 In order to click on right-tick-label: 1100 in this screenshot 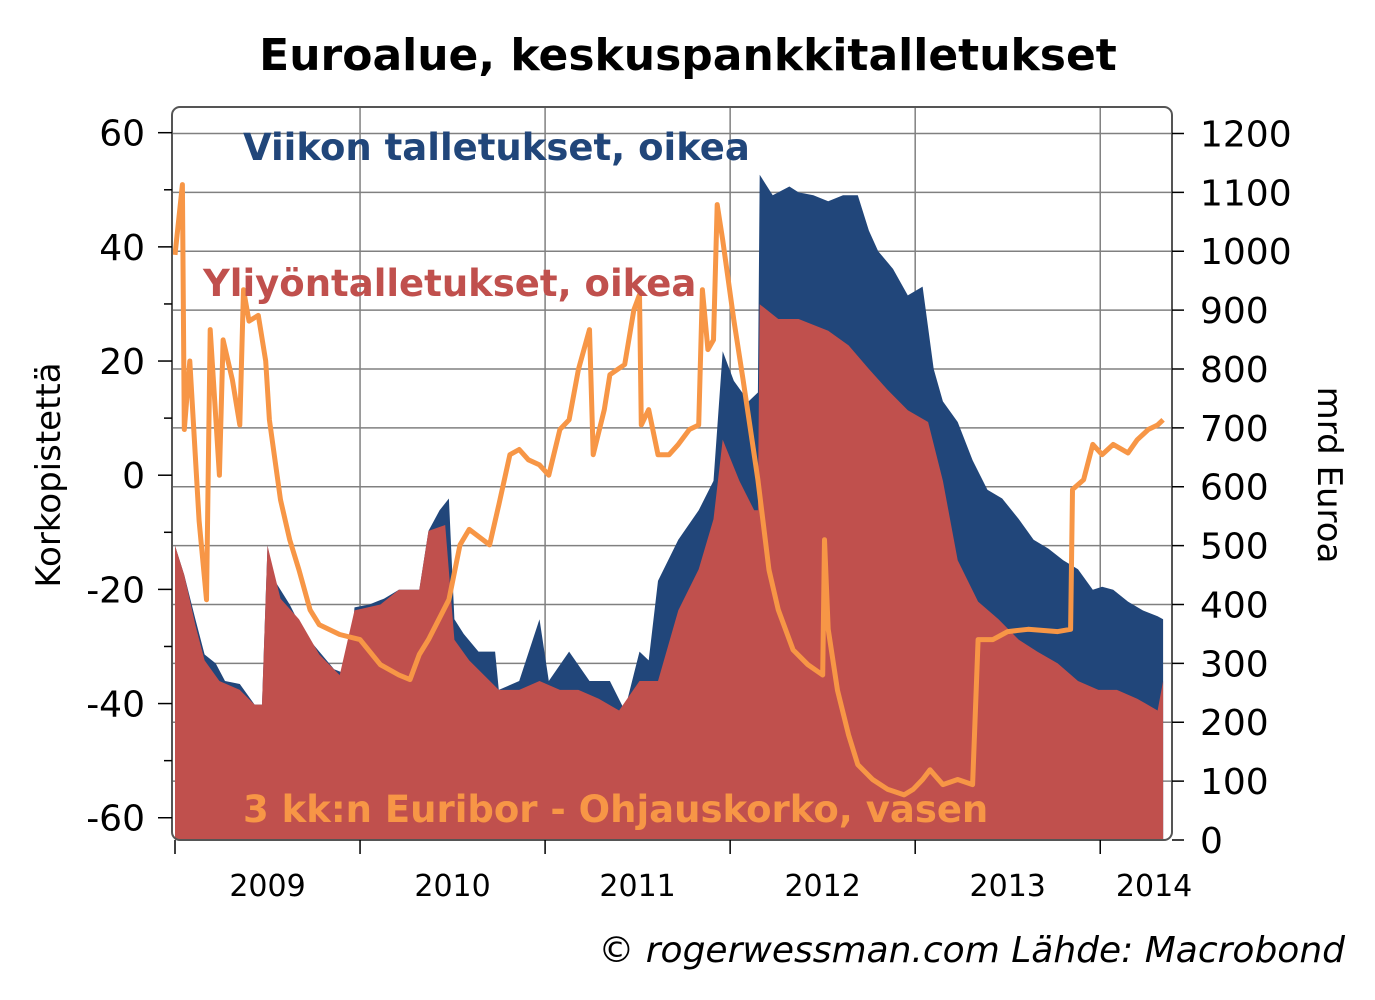, I will do `click(1246, 193)`.